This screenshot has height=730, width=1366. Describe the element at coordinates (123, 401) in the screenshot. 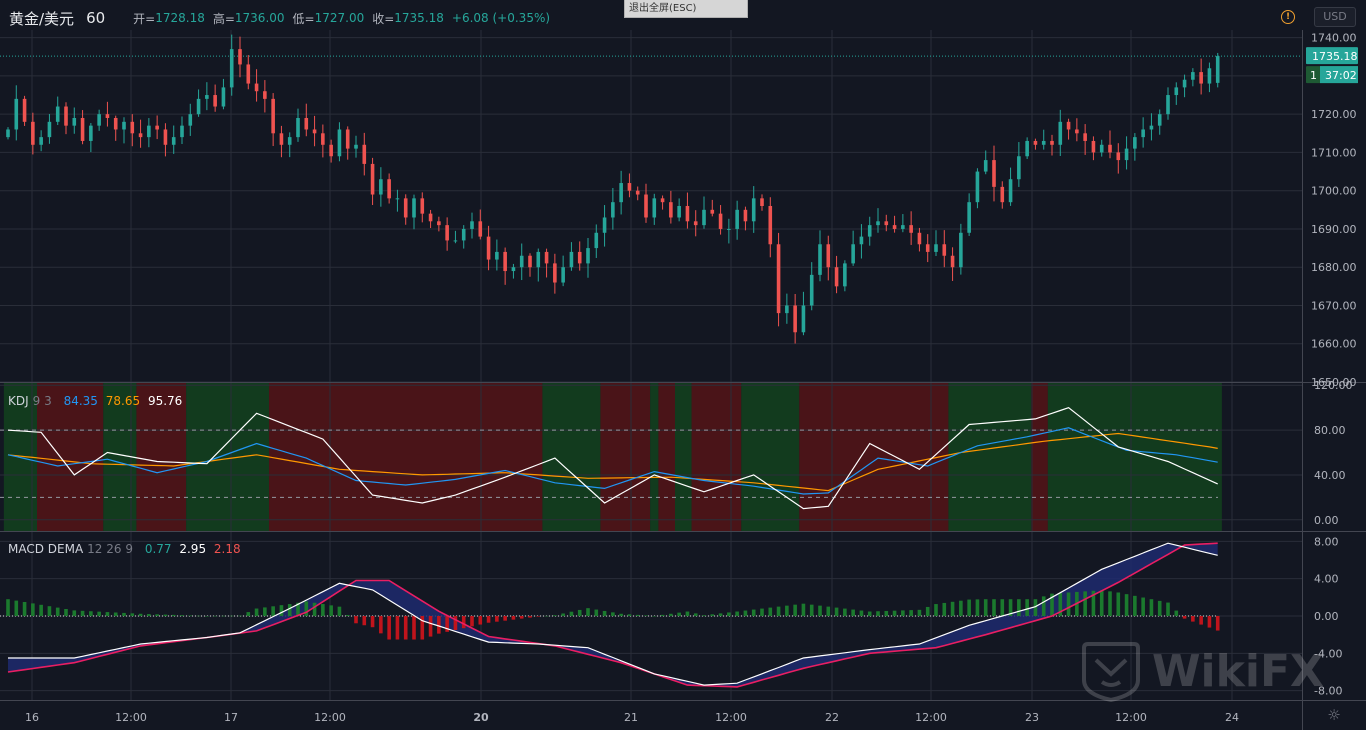

I see `kdj-d-value: 78.65` at that location.